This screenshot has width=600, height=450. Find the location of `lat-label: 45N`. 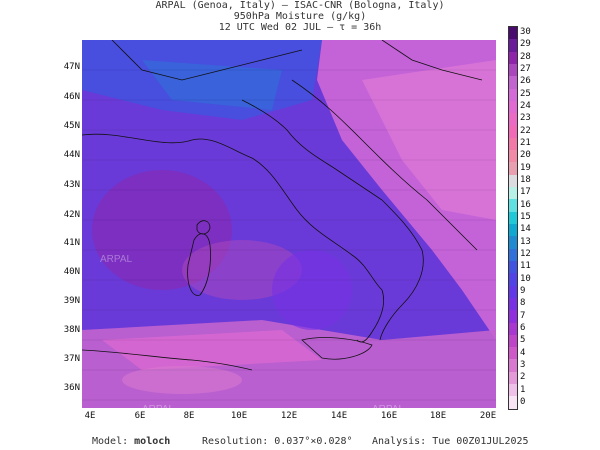

lat-label: 45N is located at coordinates (71, 126).